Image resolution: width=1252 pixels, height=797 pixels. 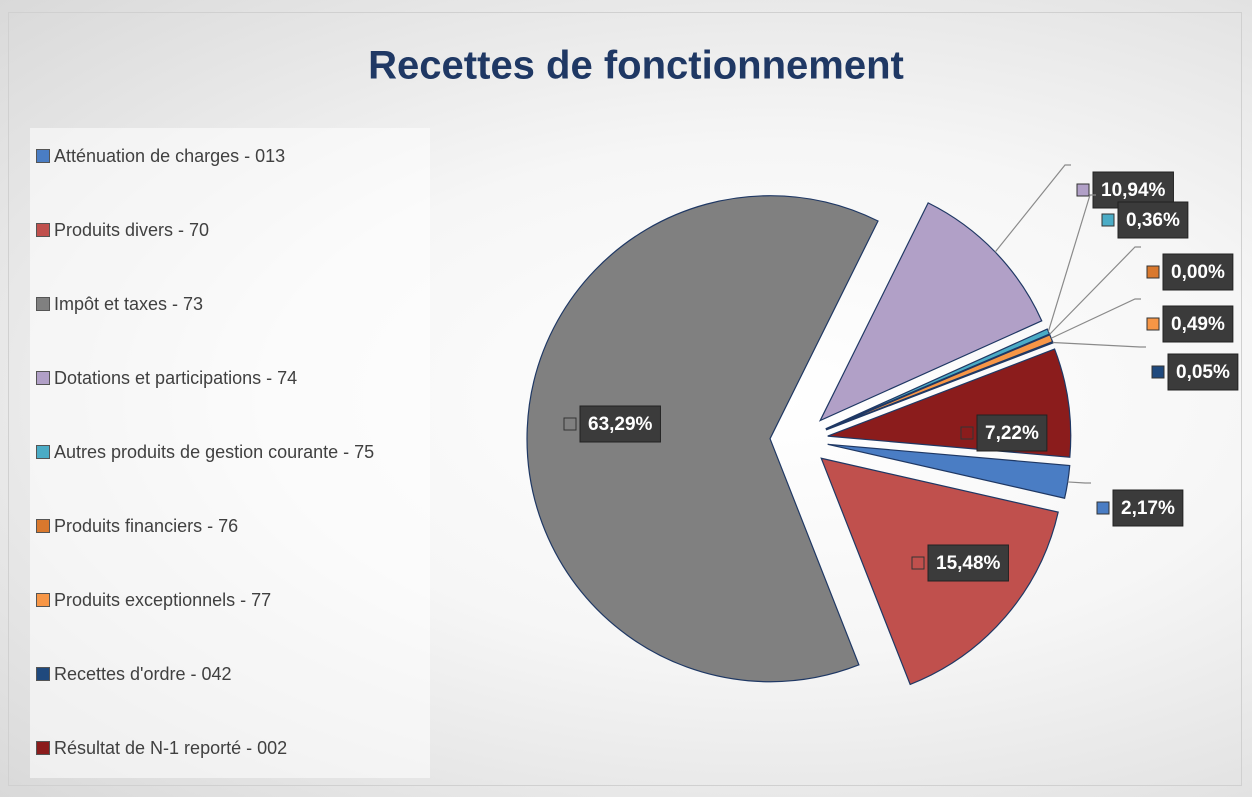 What do you see at coordinates (132, 230) in the screenshot?
I see `legend-label: Produits divers - 70` at bounding box center [132, 230].